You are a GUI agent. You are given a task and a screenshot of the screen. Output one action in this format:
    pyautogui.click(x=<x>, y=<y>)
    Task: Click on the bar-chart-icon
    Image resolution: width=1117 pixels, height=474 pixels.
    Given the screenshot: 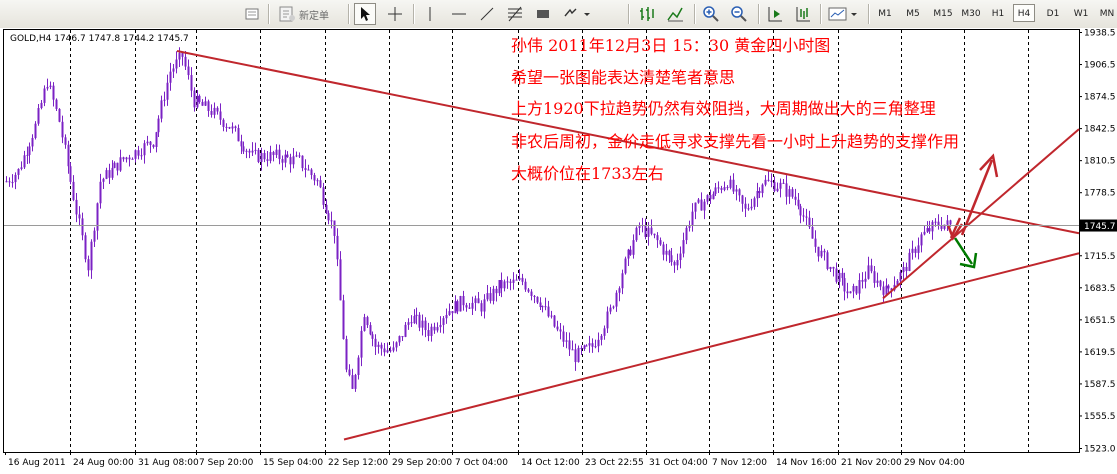 What is the action you would take?
    pyautogui.click(x=647, y=14)
    